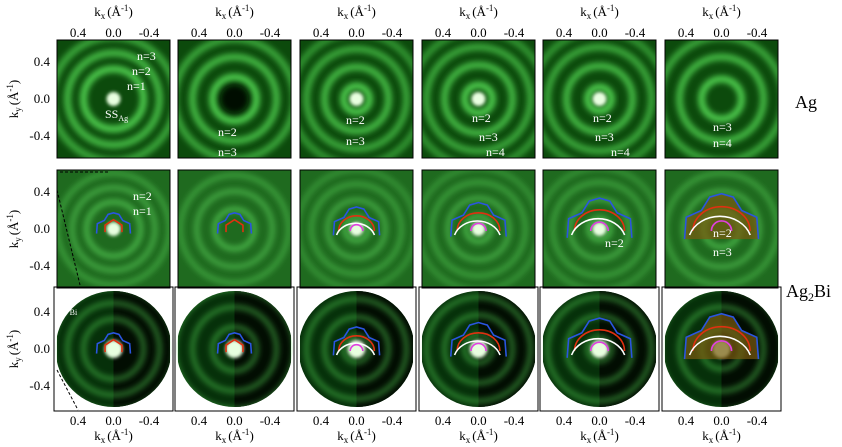  I want to click on annotation: KBi, so click(67, 295).